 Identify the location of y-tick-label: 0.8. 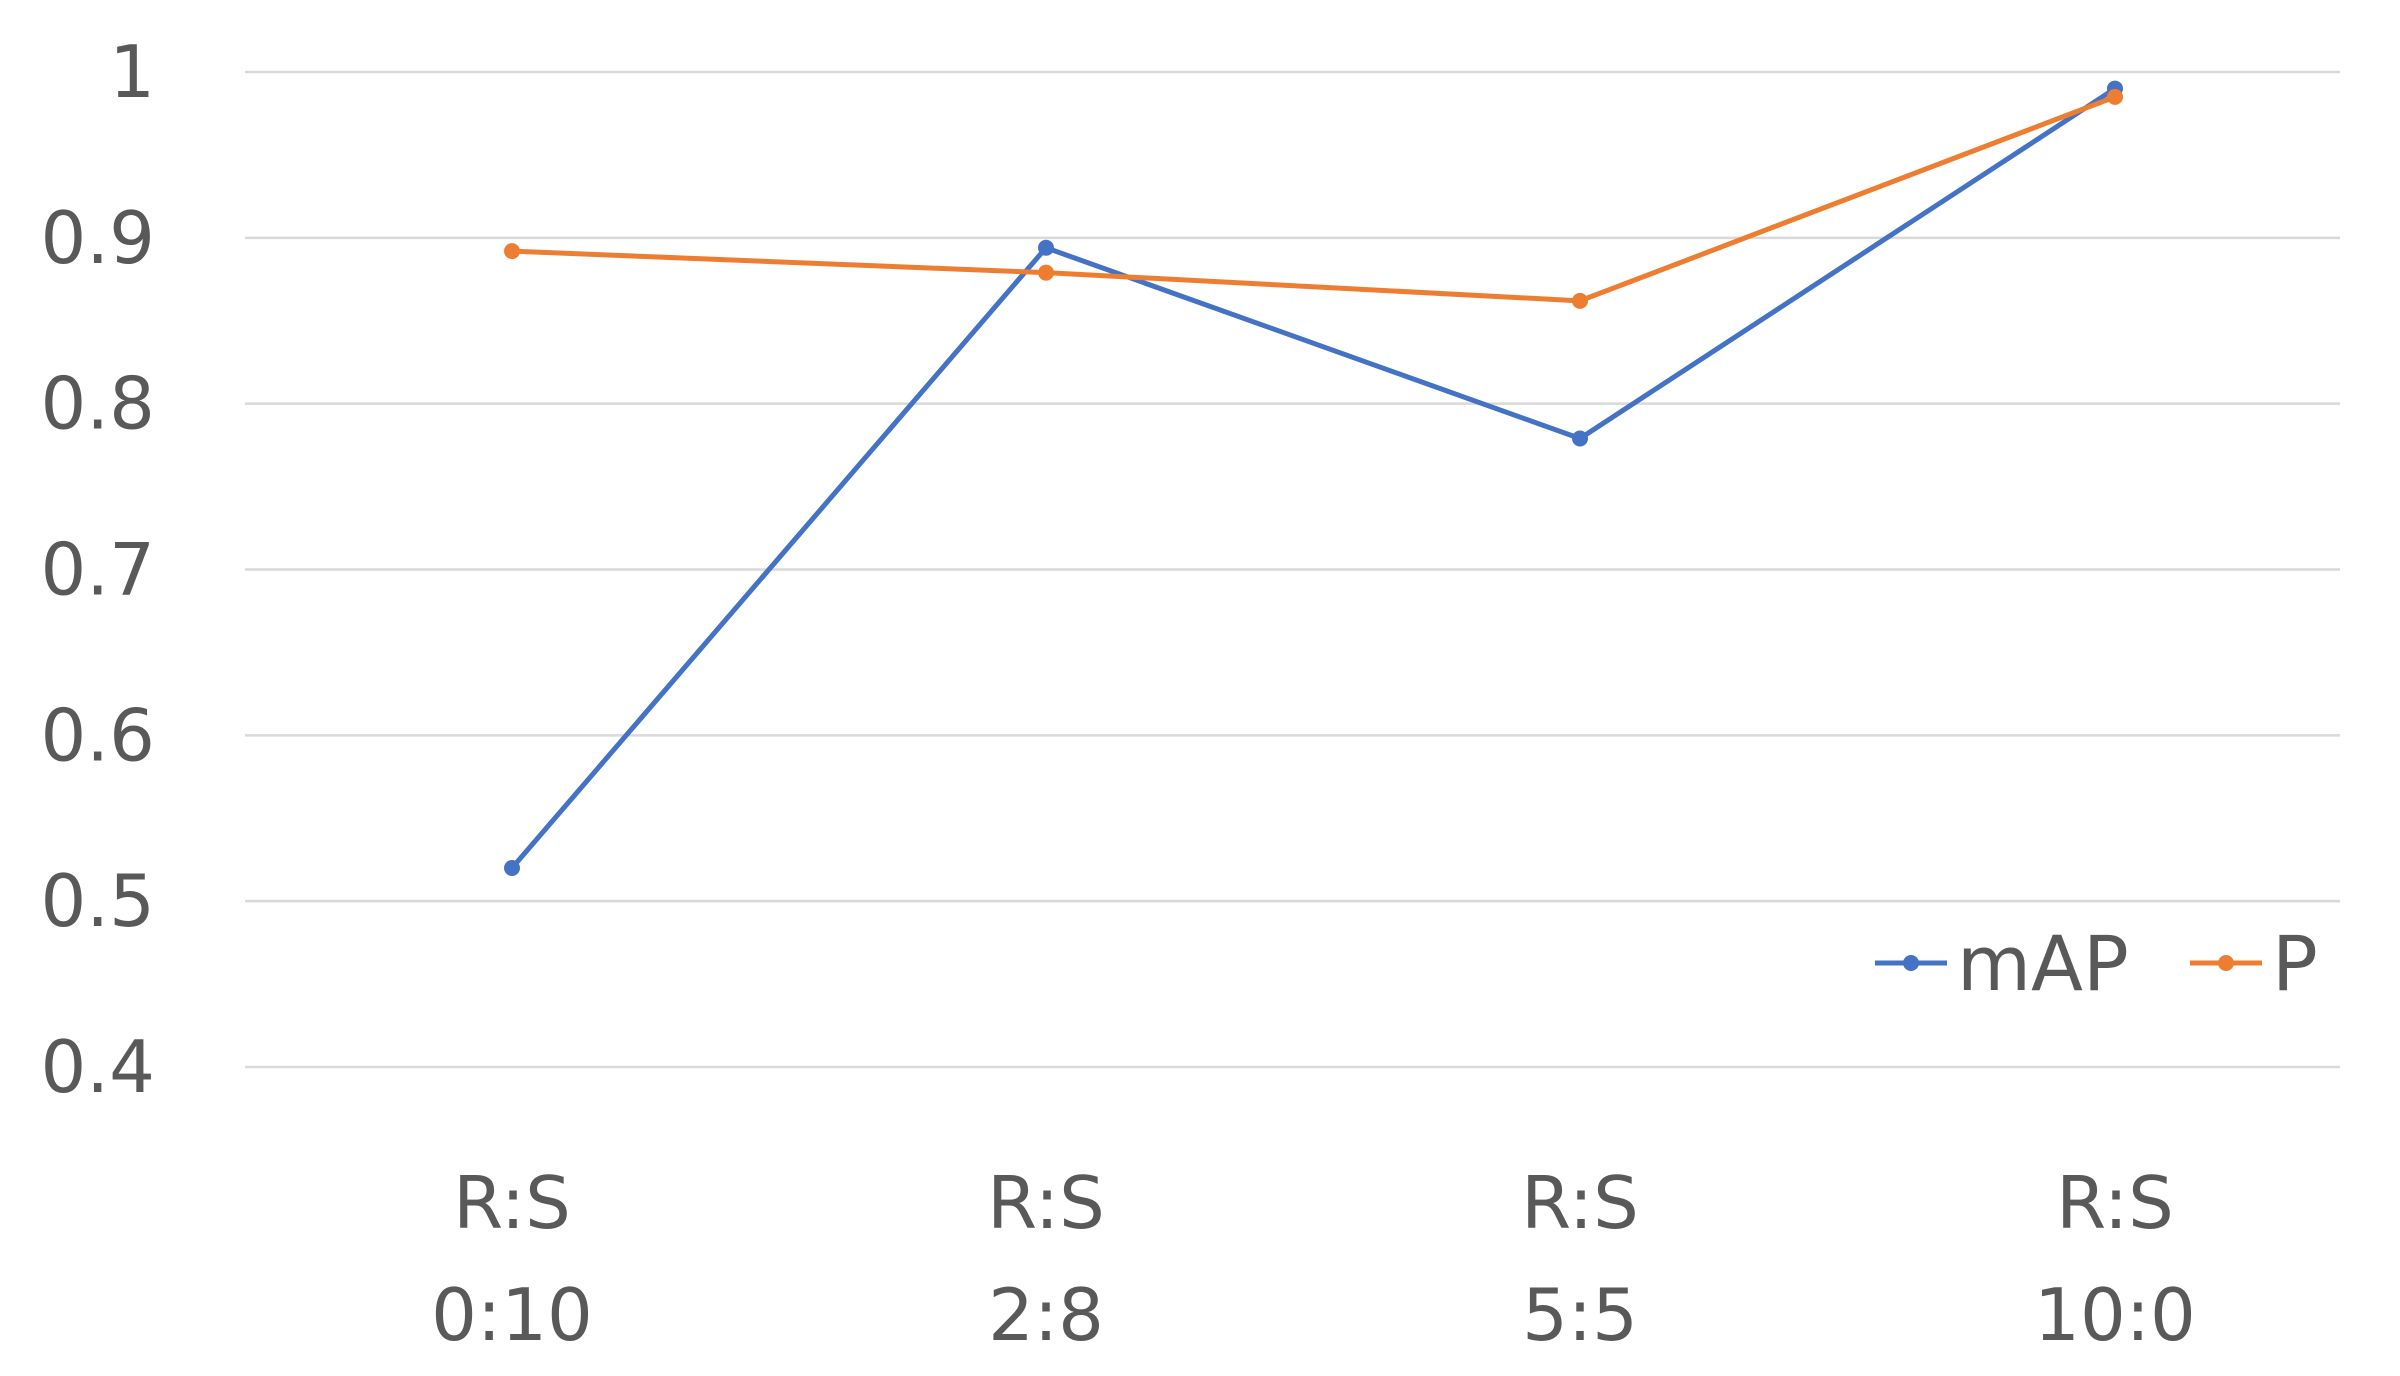
(97, 404).